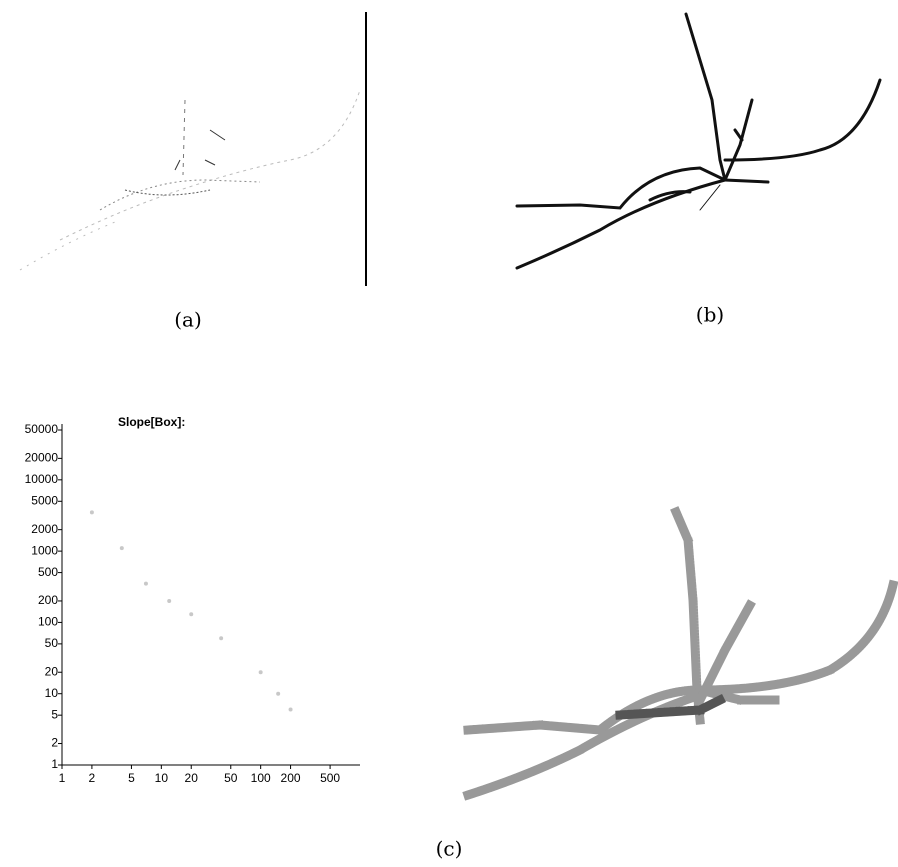 This screenshot has height=867, width=898. I want to click on x-tick-label: 1, so click(62, 778).